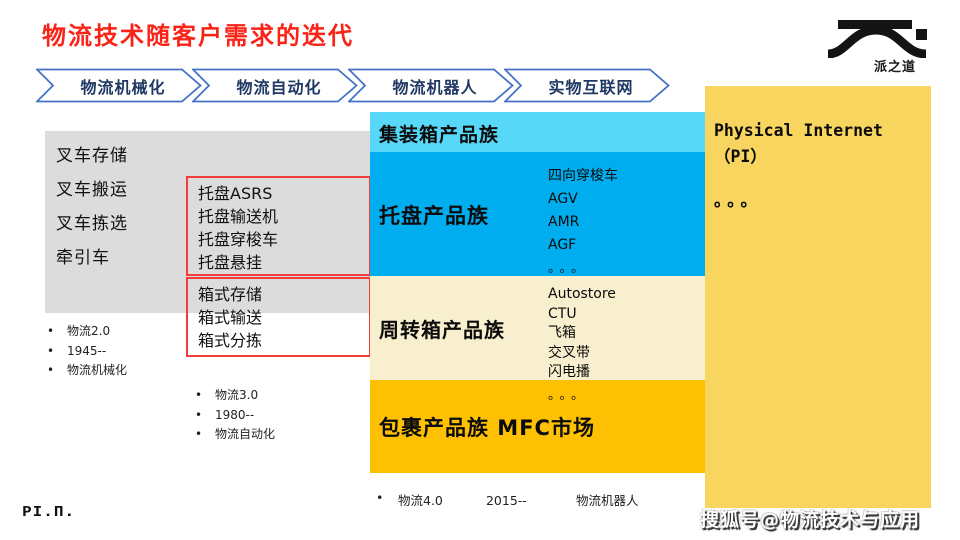 This screenshot has width=960, height=540. What do you see at coordinates (563, 199) in the screenshot?
I see `family-pallet-item: AGV` at bounding box center [563, 199].